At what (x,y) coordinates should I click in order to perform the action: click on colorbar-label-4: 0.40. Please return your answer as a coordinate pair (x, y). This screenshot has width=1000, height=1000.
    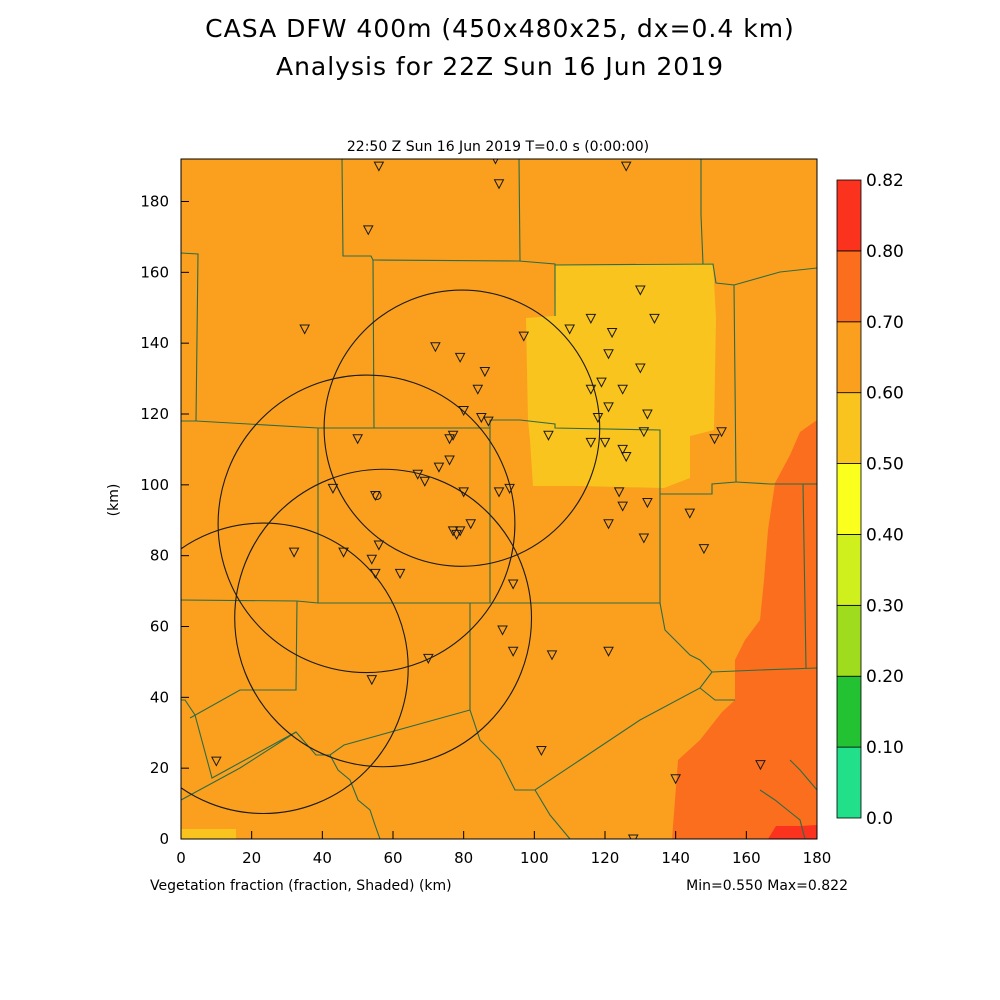
    Looking at the image, I should click on (885, 535).